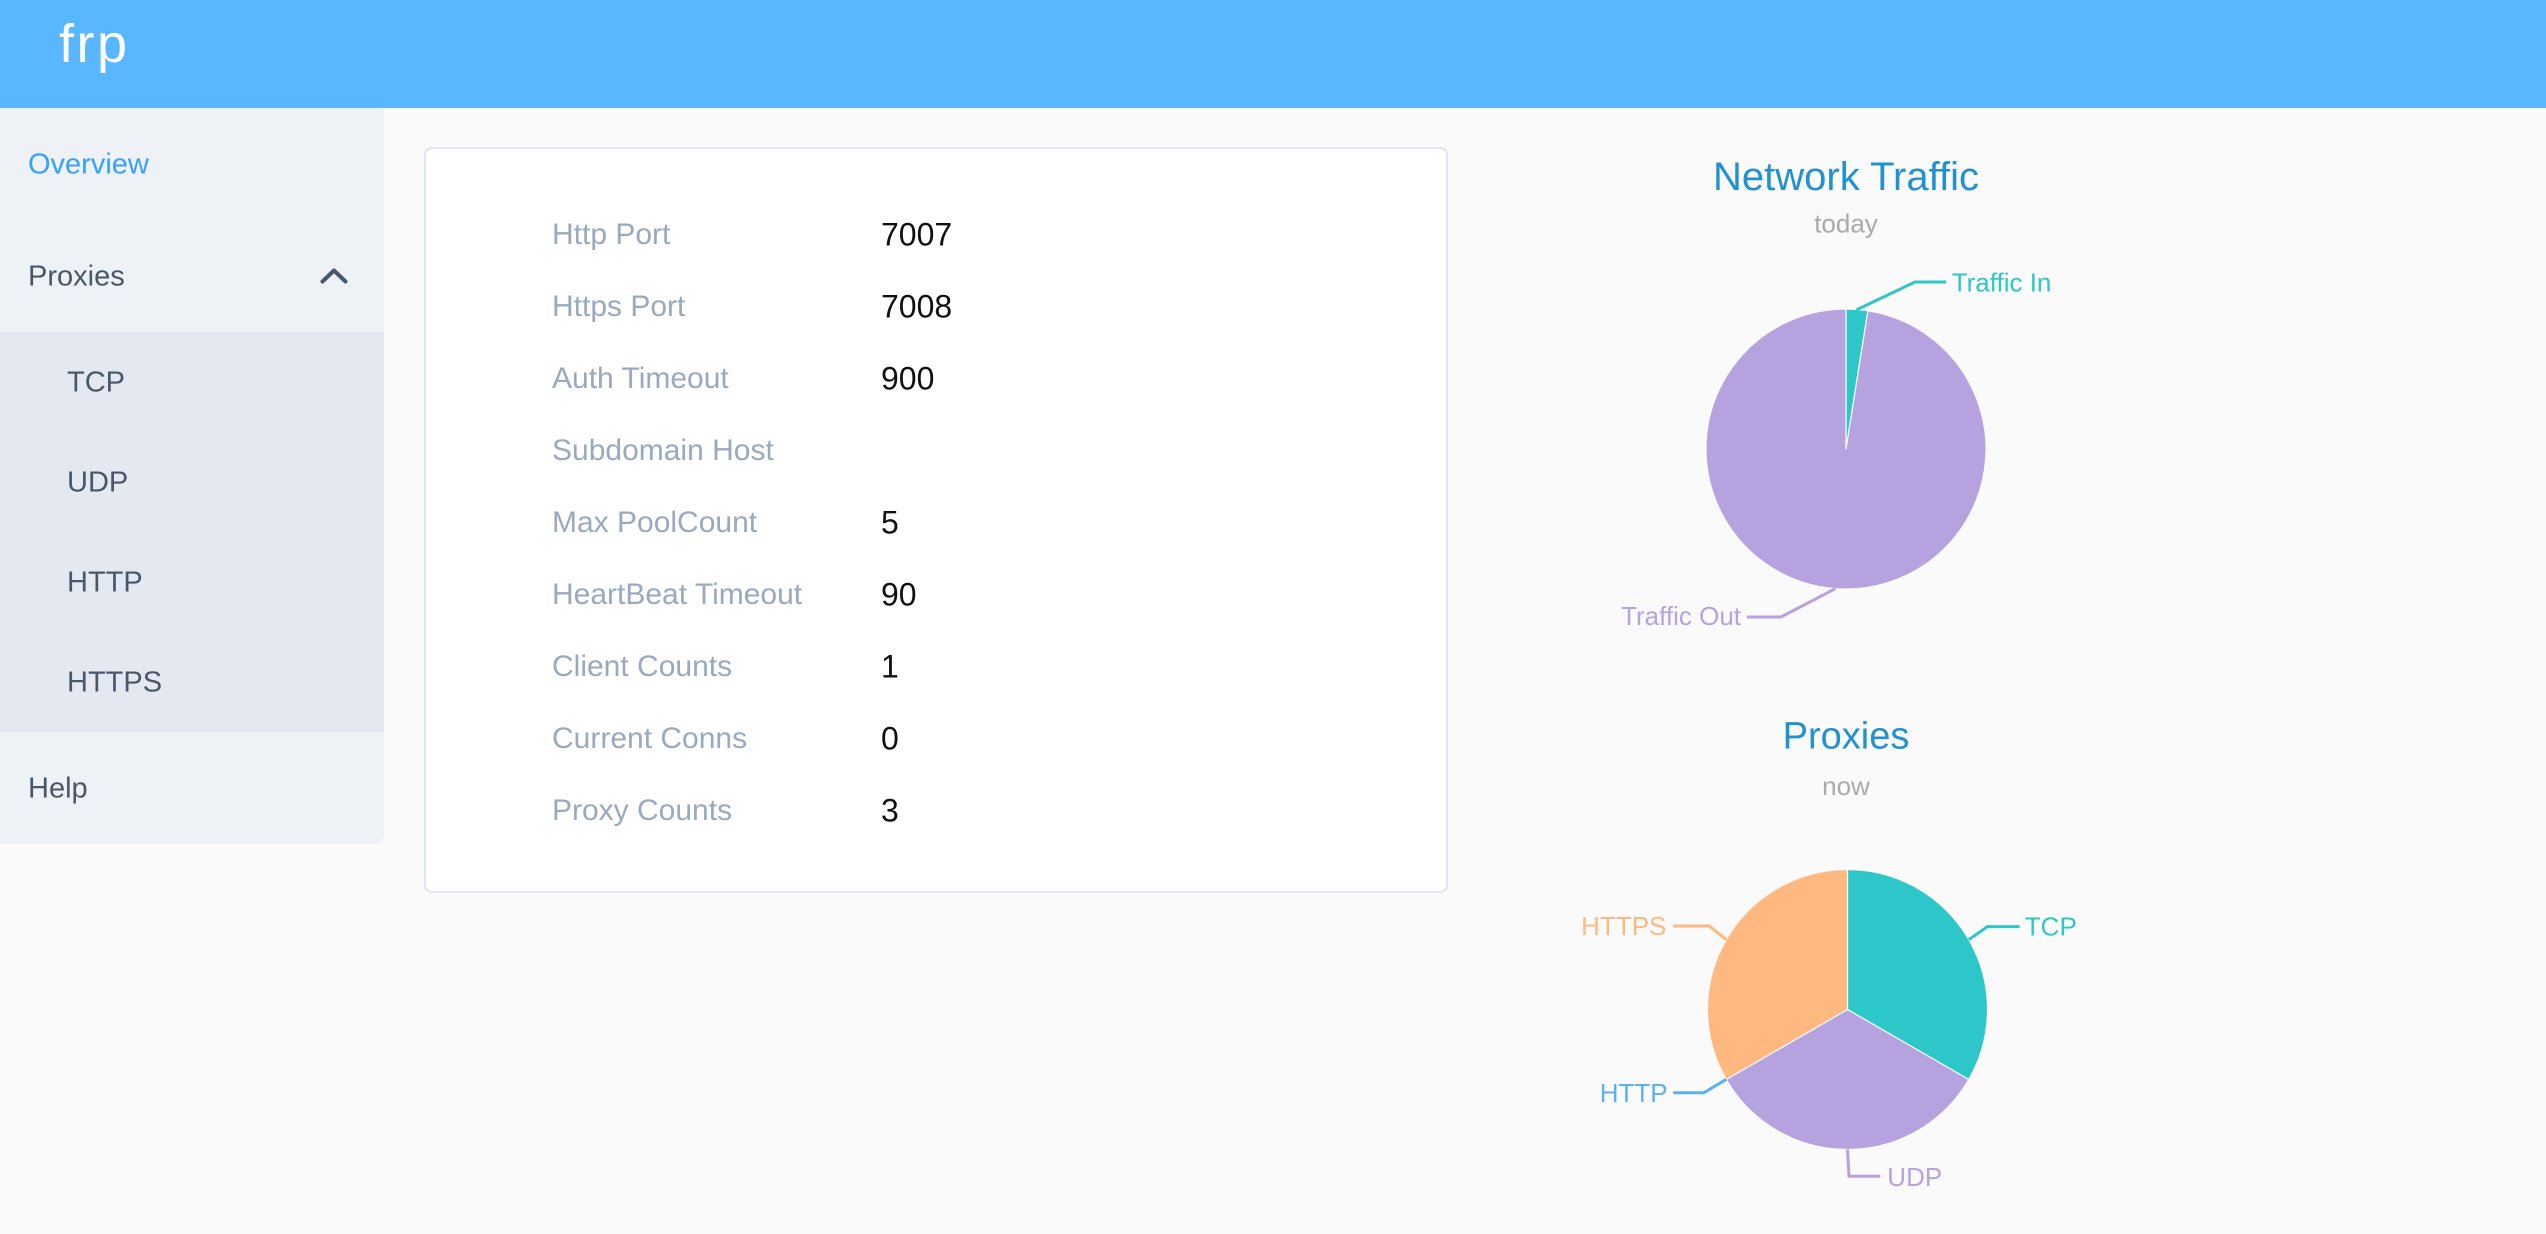 The image size is (2546, 1234). I want to click on svg-text: UDP, so click(1914, 1177).